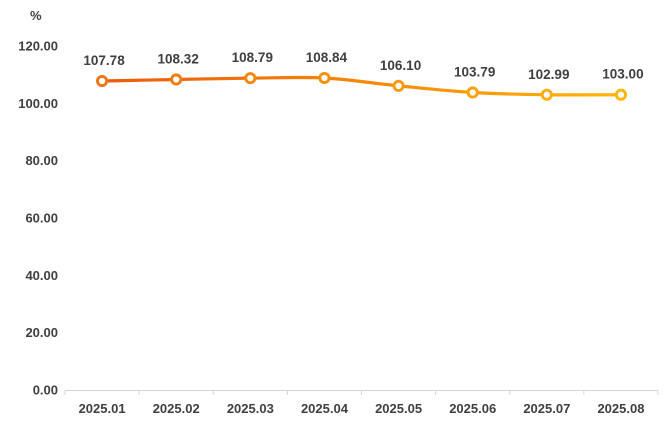 This screenshot has width=668, height=432. Describe the element at coordinates (325, 408) in the screenshot. I see `x-tick-label: 2025.04` at that location.